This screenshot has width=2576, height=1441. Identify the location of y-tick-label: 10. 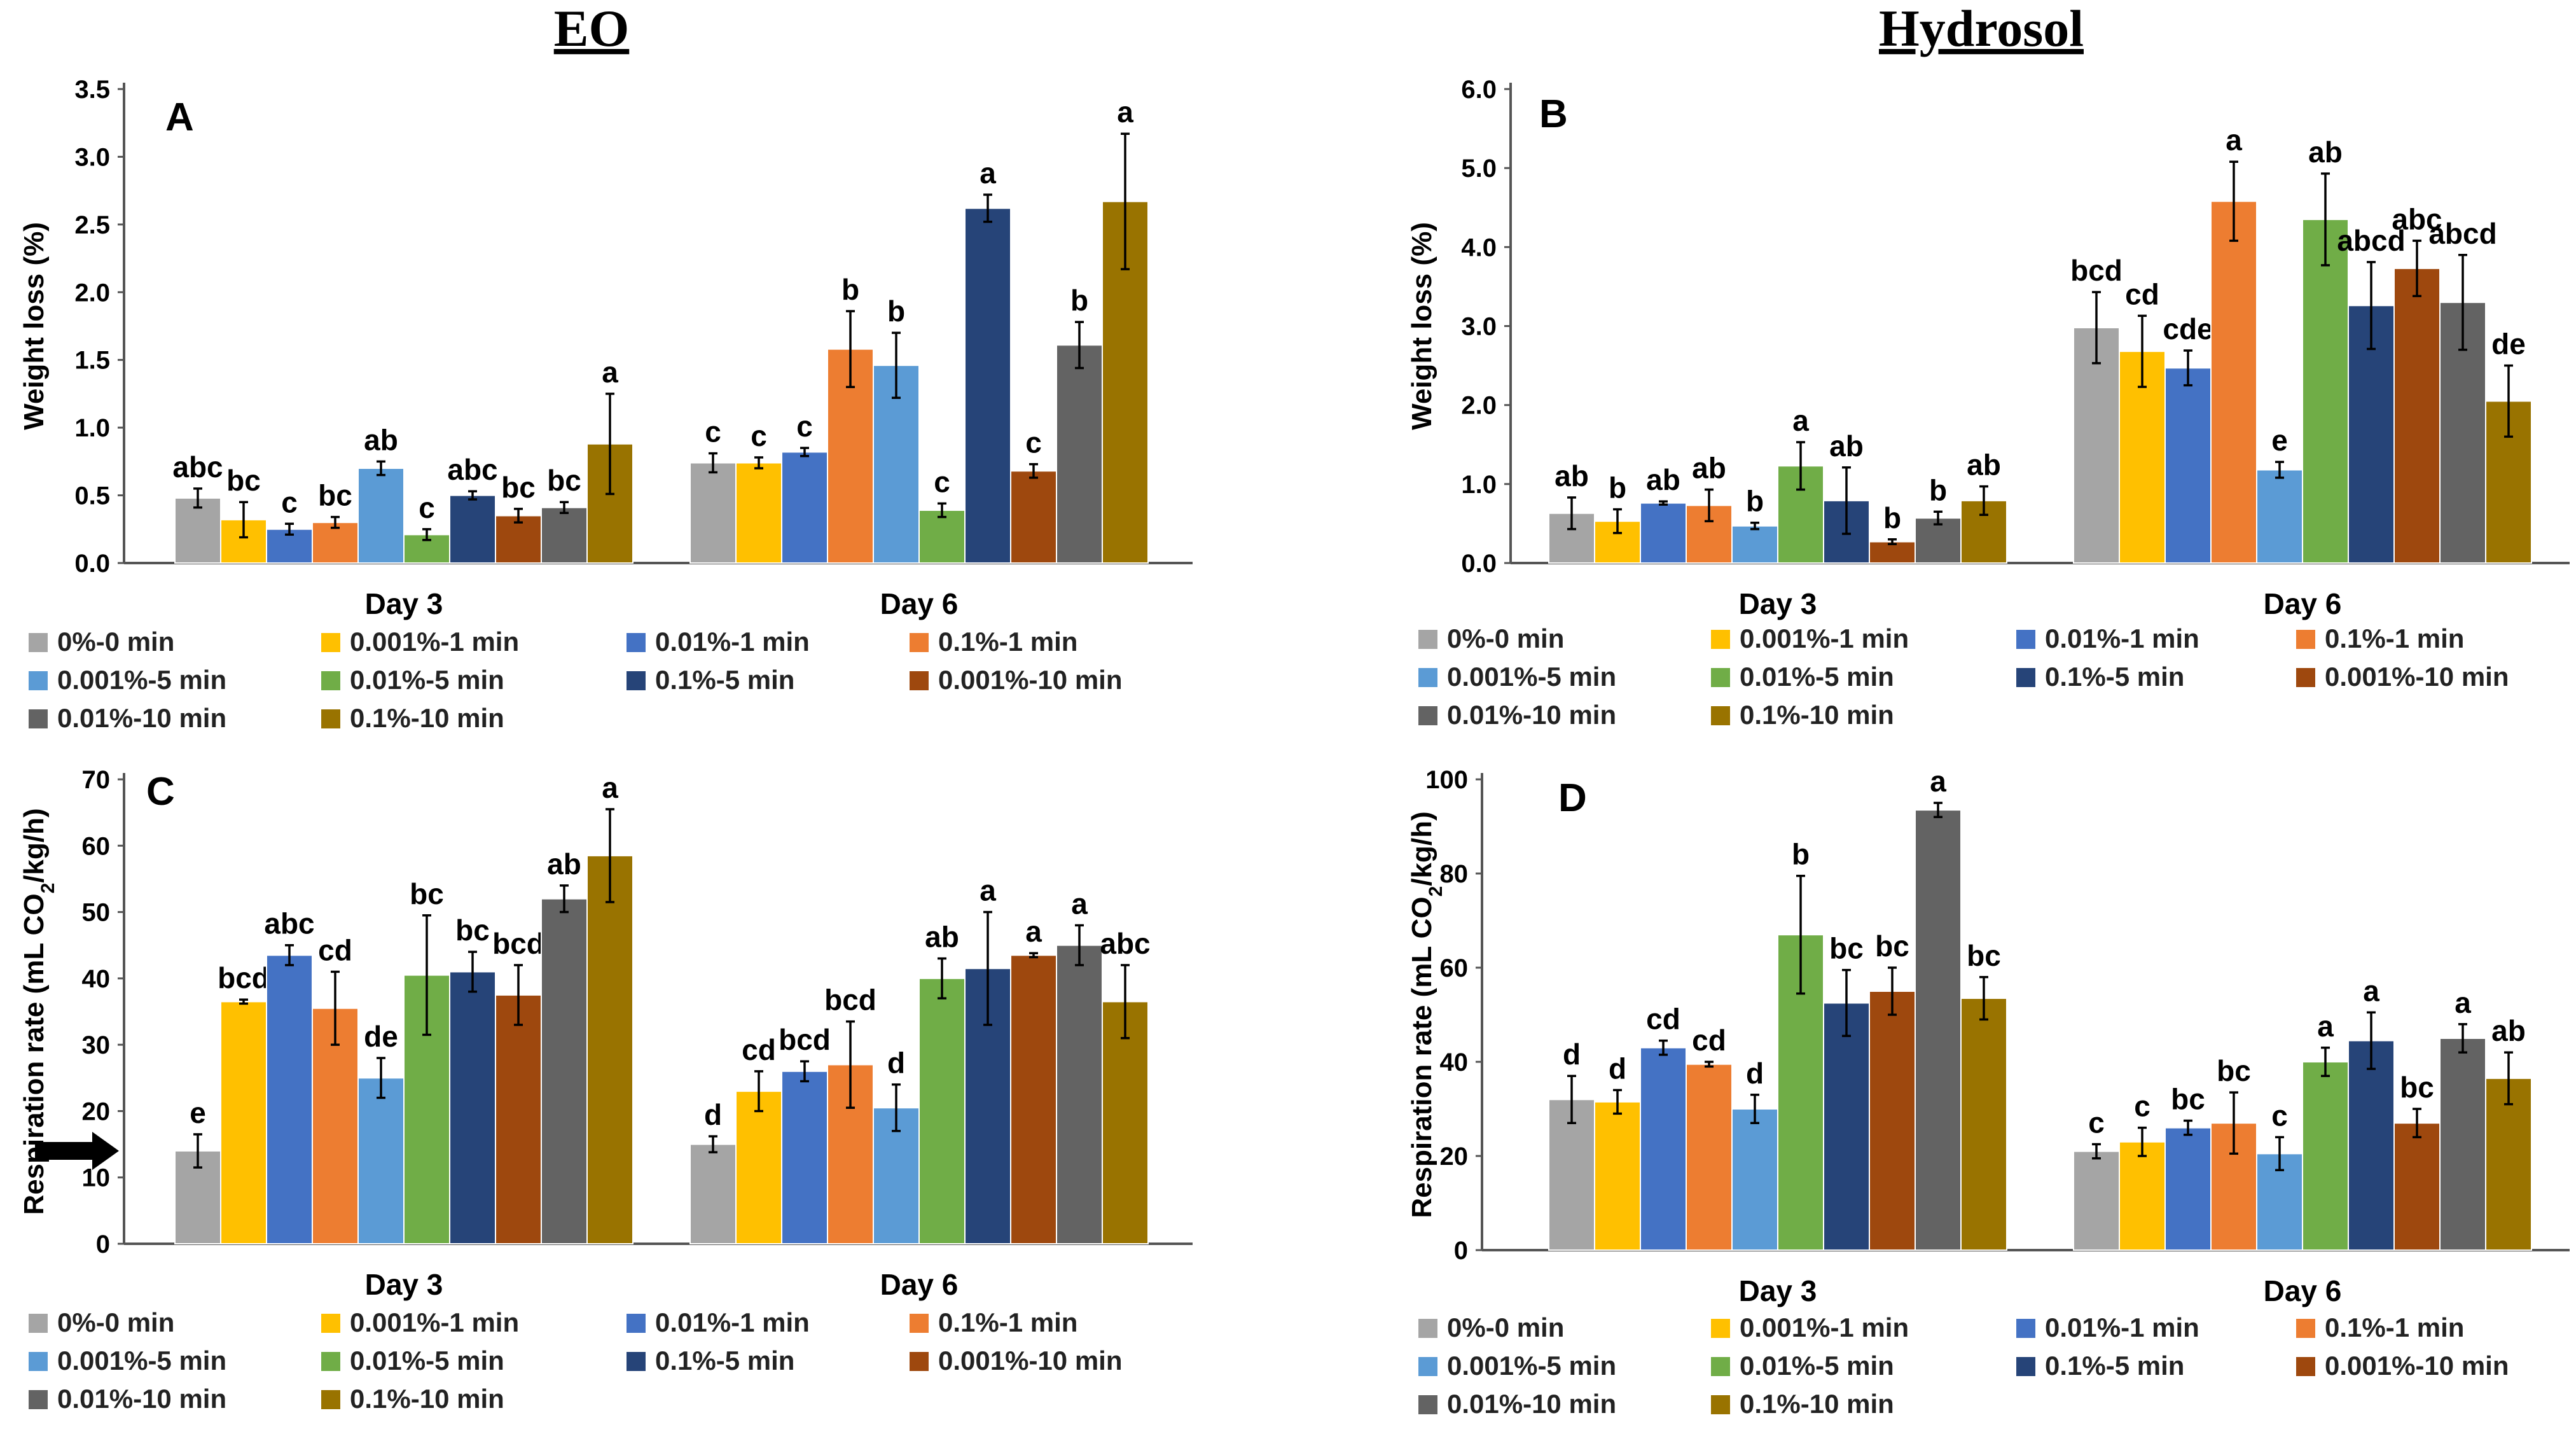
(96, 1178).